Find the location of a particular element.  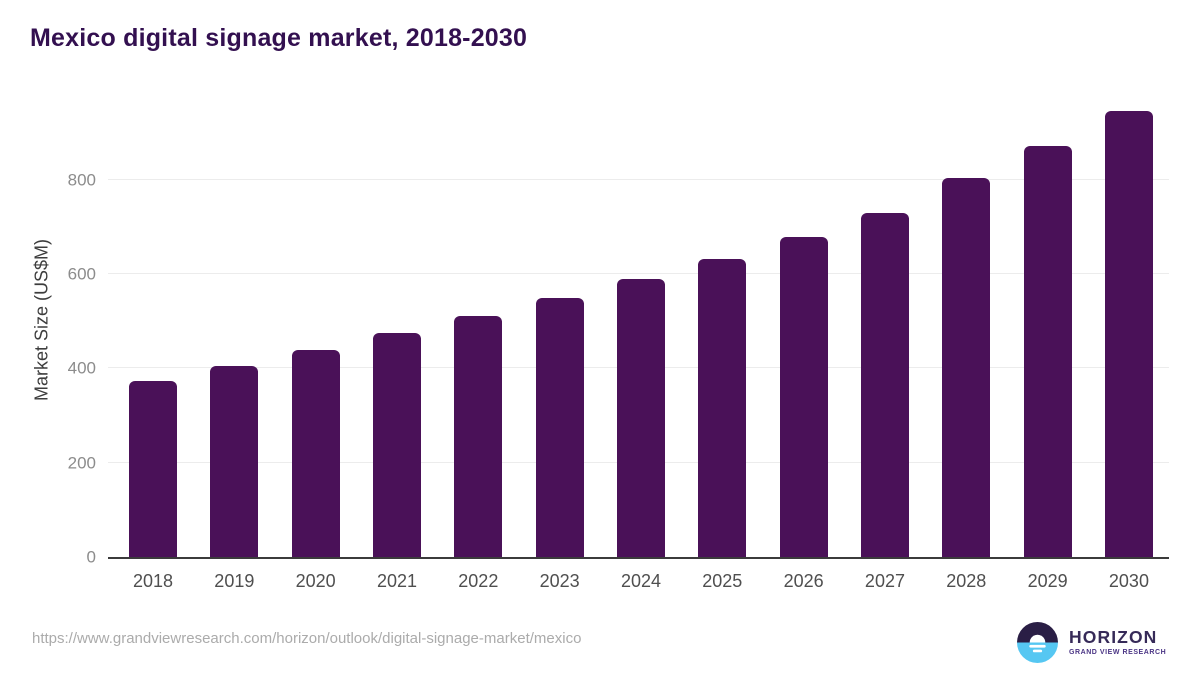

bar-2018 is located at coordinates (153, 468).